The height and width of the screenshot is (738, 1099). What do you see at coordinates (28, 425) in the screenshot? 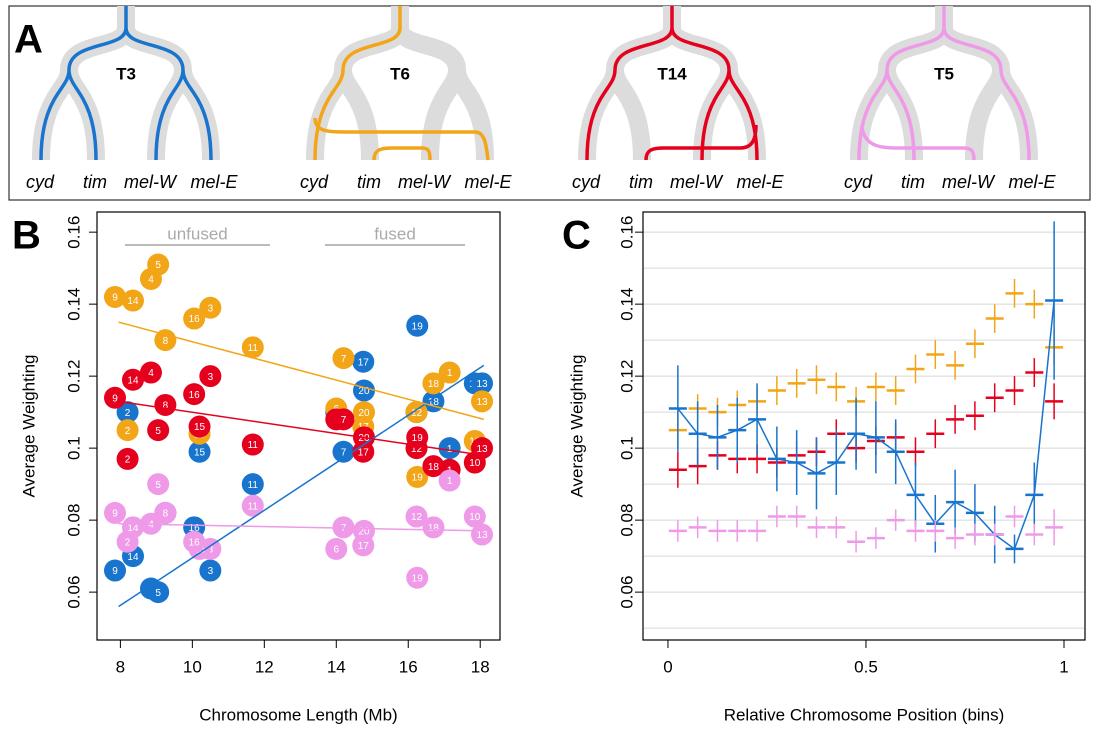
I see `y-axis-title: Average Weighting` at bounding box center [28, 425].